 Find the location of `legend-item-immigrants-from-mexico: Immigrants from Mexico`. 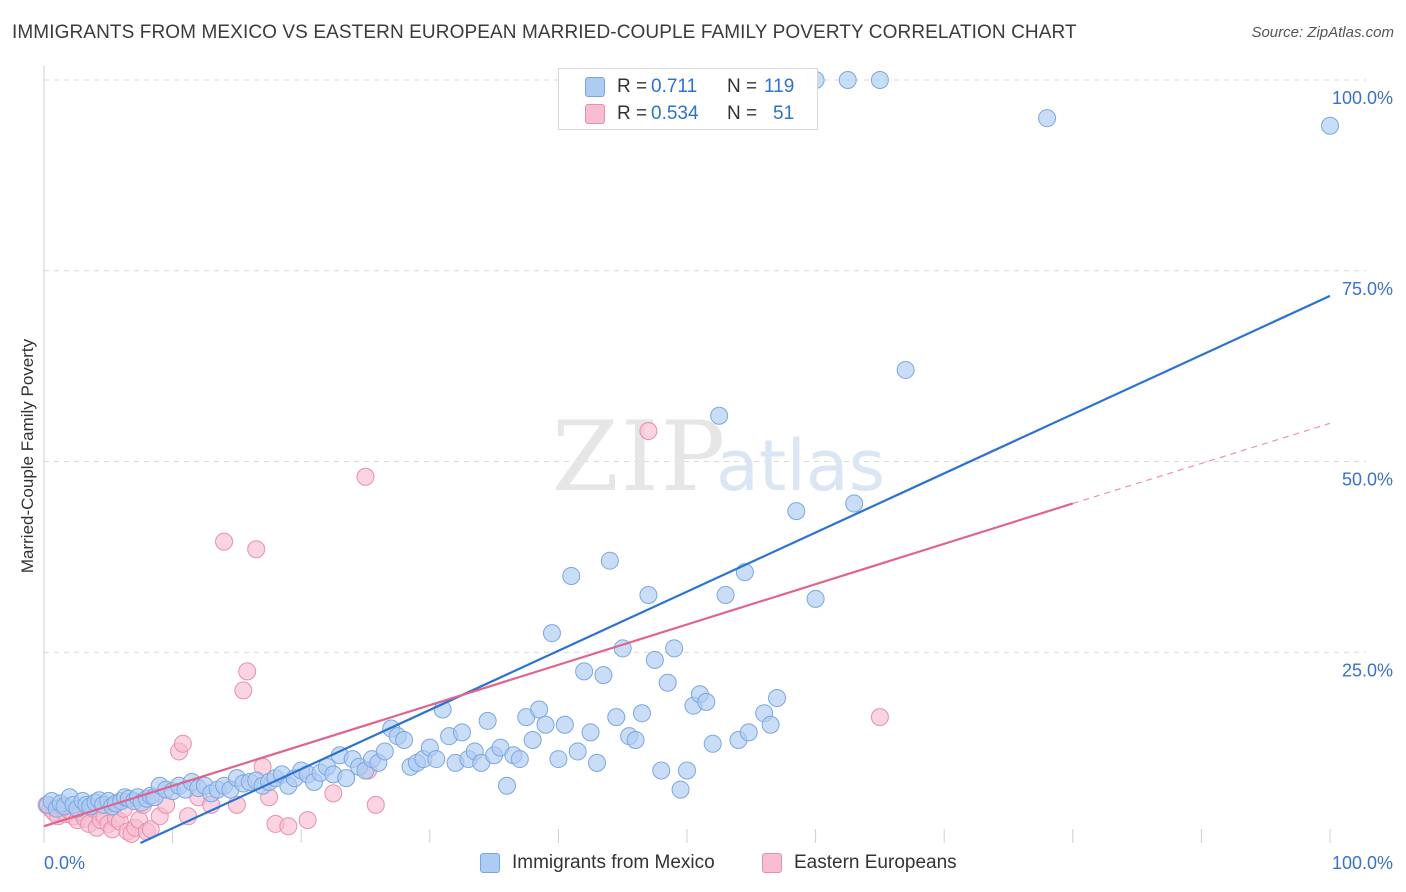

legend-item-immigrants-from-mexico: Immigrants from Mexico is located at coordinates (597, 863).